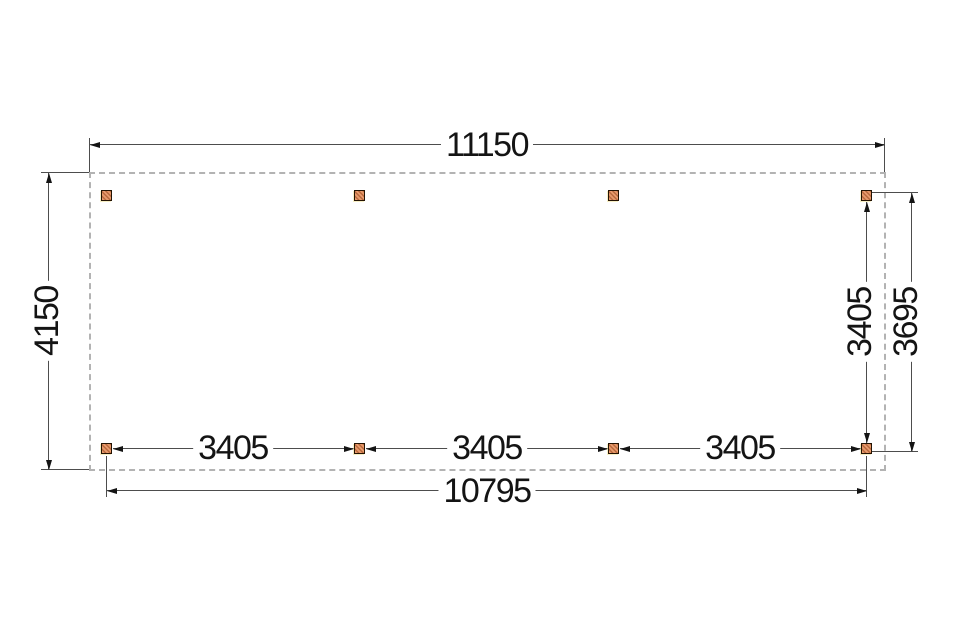  What do you see at coordinates (233, 448) in the screenshot?
I see `dim-label-bottom-span-1: 3405` at bounding box center [233, 448].